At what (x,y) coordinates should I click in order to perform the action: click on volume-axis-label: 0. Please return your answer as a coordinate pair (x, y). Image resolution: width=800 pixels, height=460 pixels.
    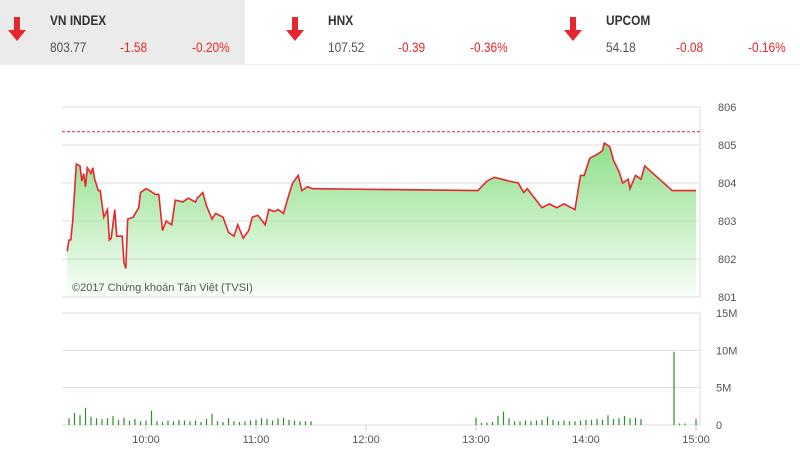
    Looking at the image, I should click on (719, 426).